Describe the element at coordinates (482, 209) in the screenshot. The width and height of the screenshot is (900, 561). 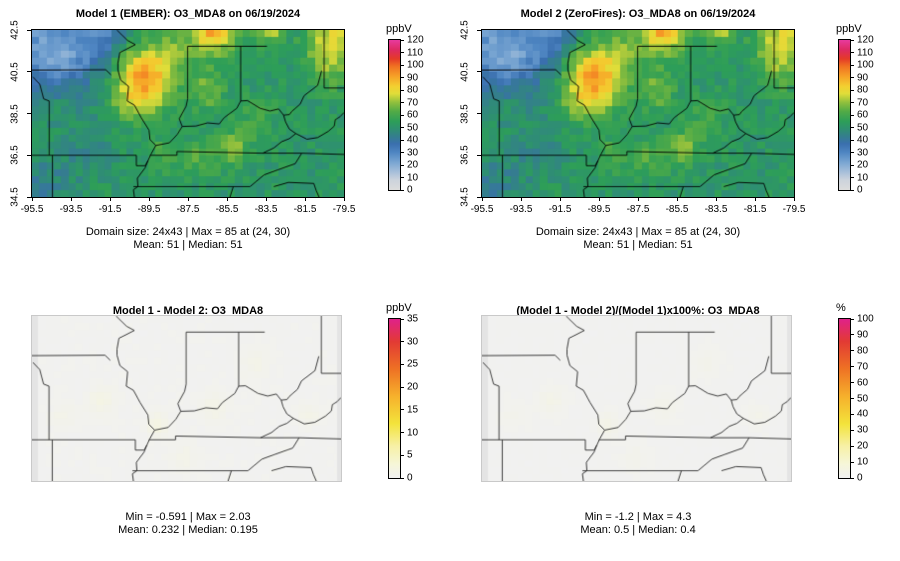
I see `x-axis-tick-label: -95.5` at that location.